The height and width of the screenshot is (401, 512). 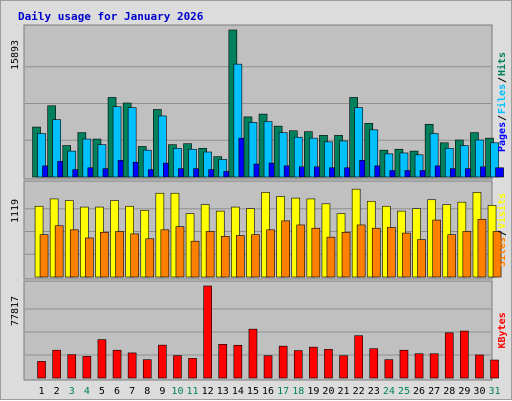 I want to click on day-label-9: 9, so click(x=162, y=391).